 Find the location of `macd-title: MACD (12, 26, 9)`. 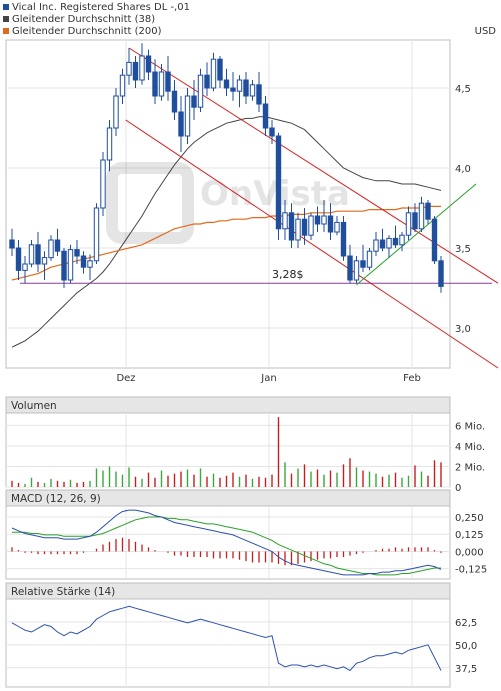

macd-title: MACD (12, 26, 9) is located at coordinates (56, 499).